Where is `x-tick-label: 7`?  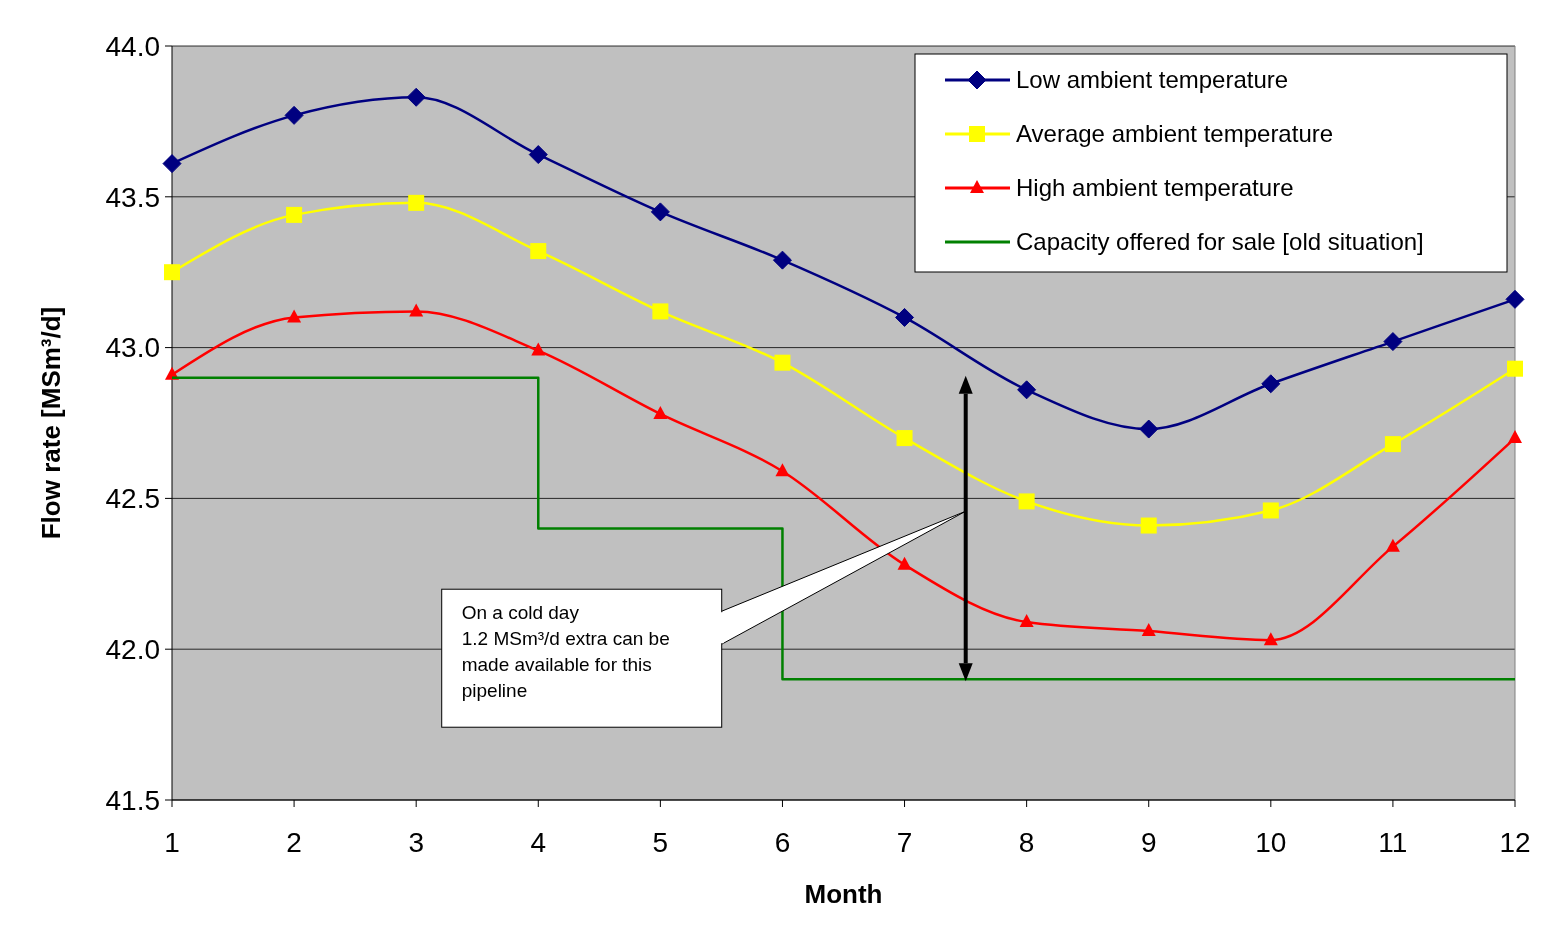 x-tick-label: 7 is located at coordinates (904, 842).